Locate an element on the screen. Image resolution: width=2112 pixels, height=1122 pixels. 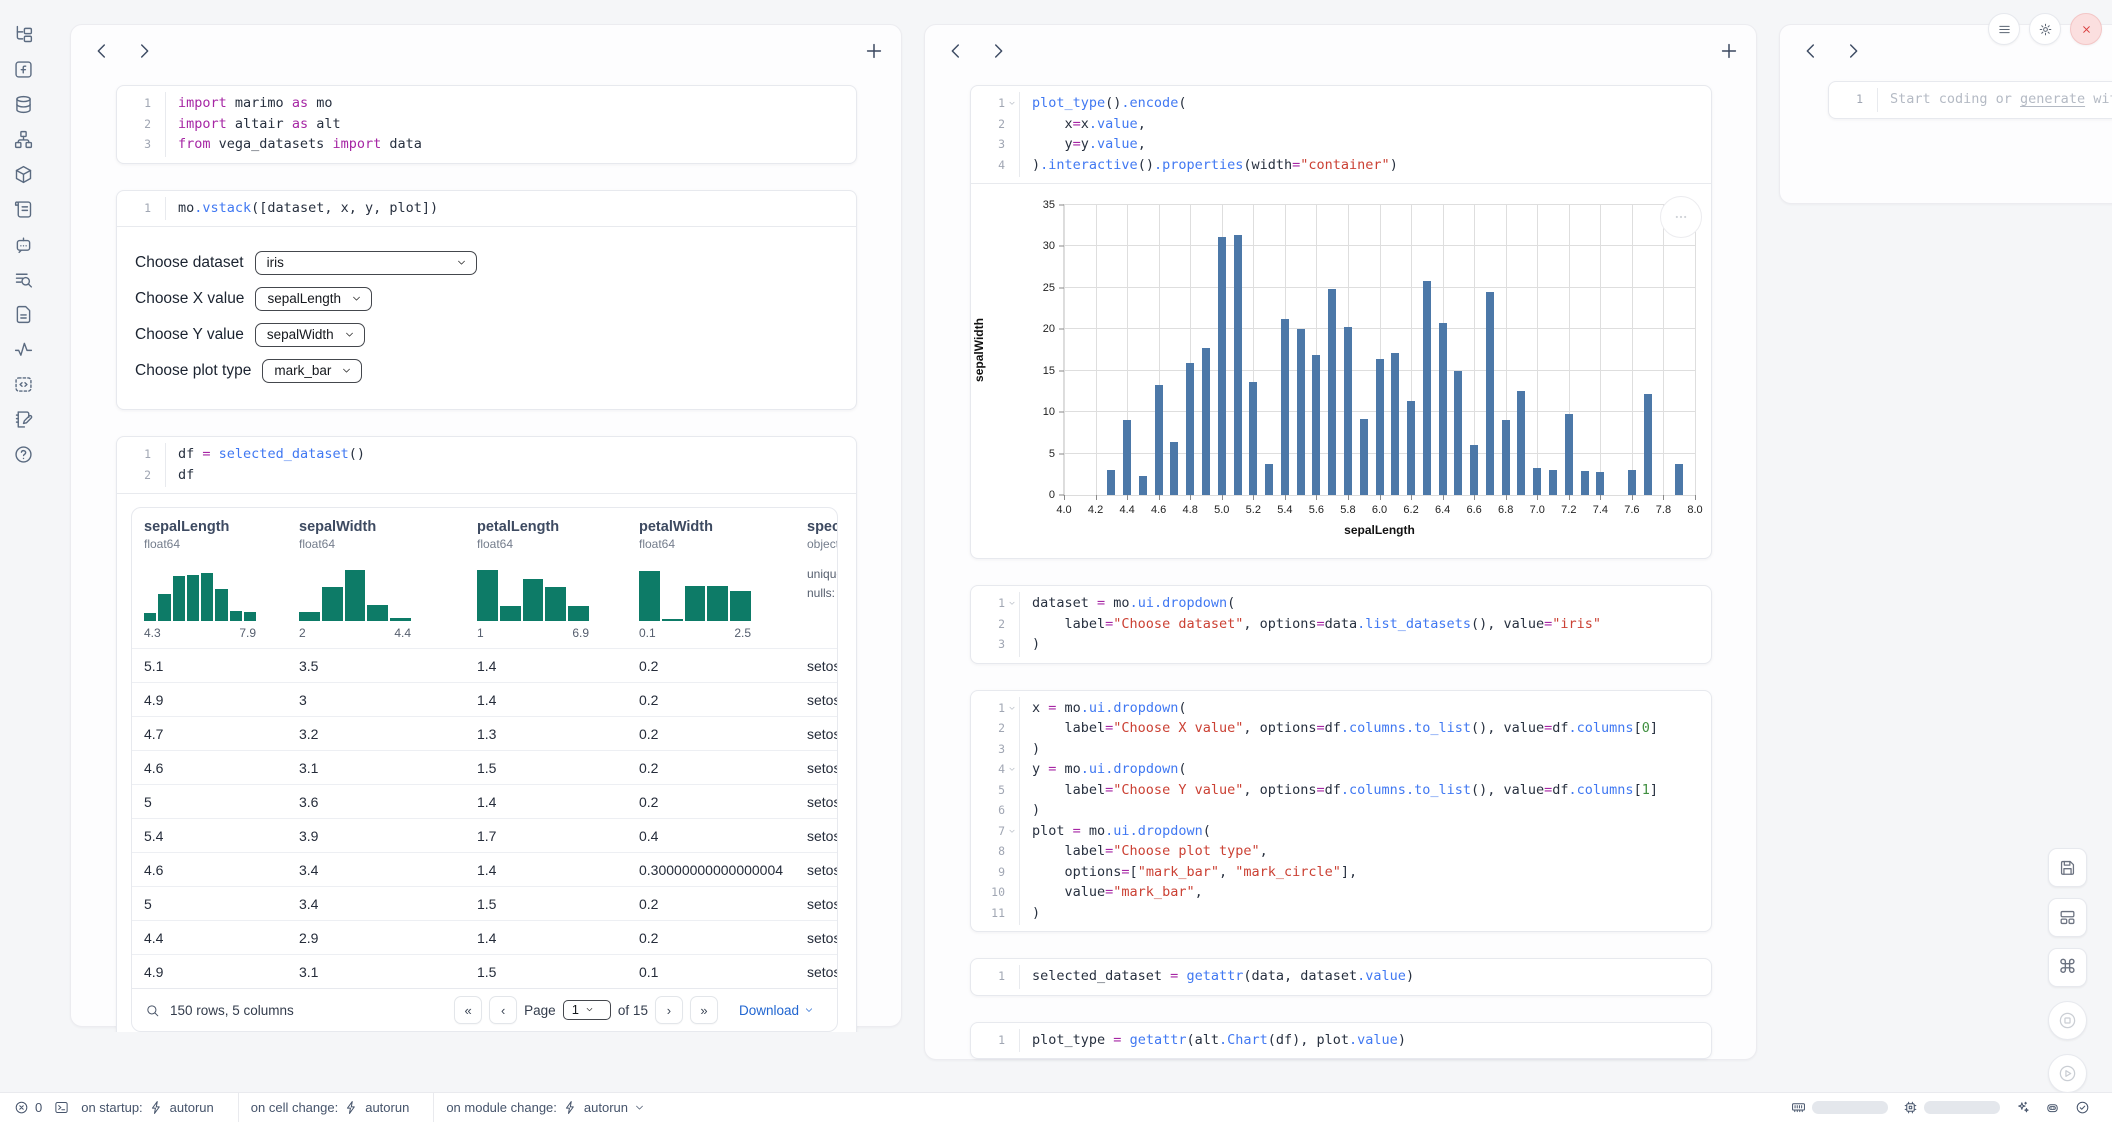
code-editor: 1 Start coding or generate with is located at coordinates (1970, 100).